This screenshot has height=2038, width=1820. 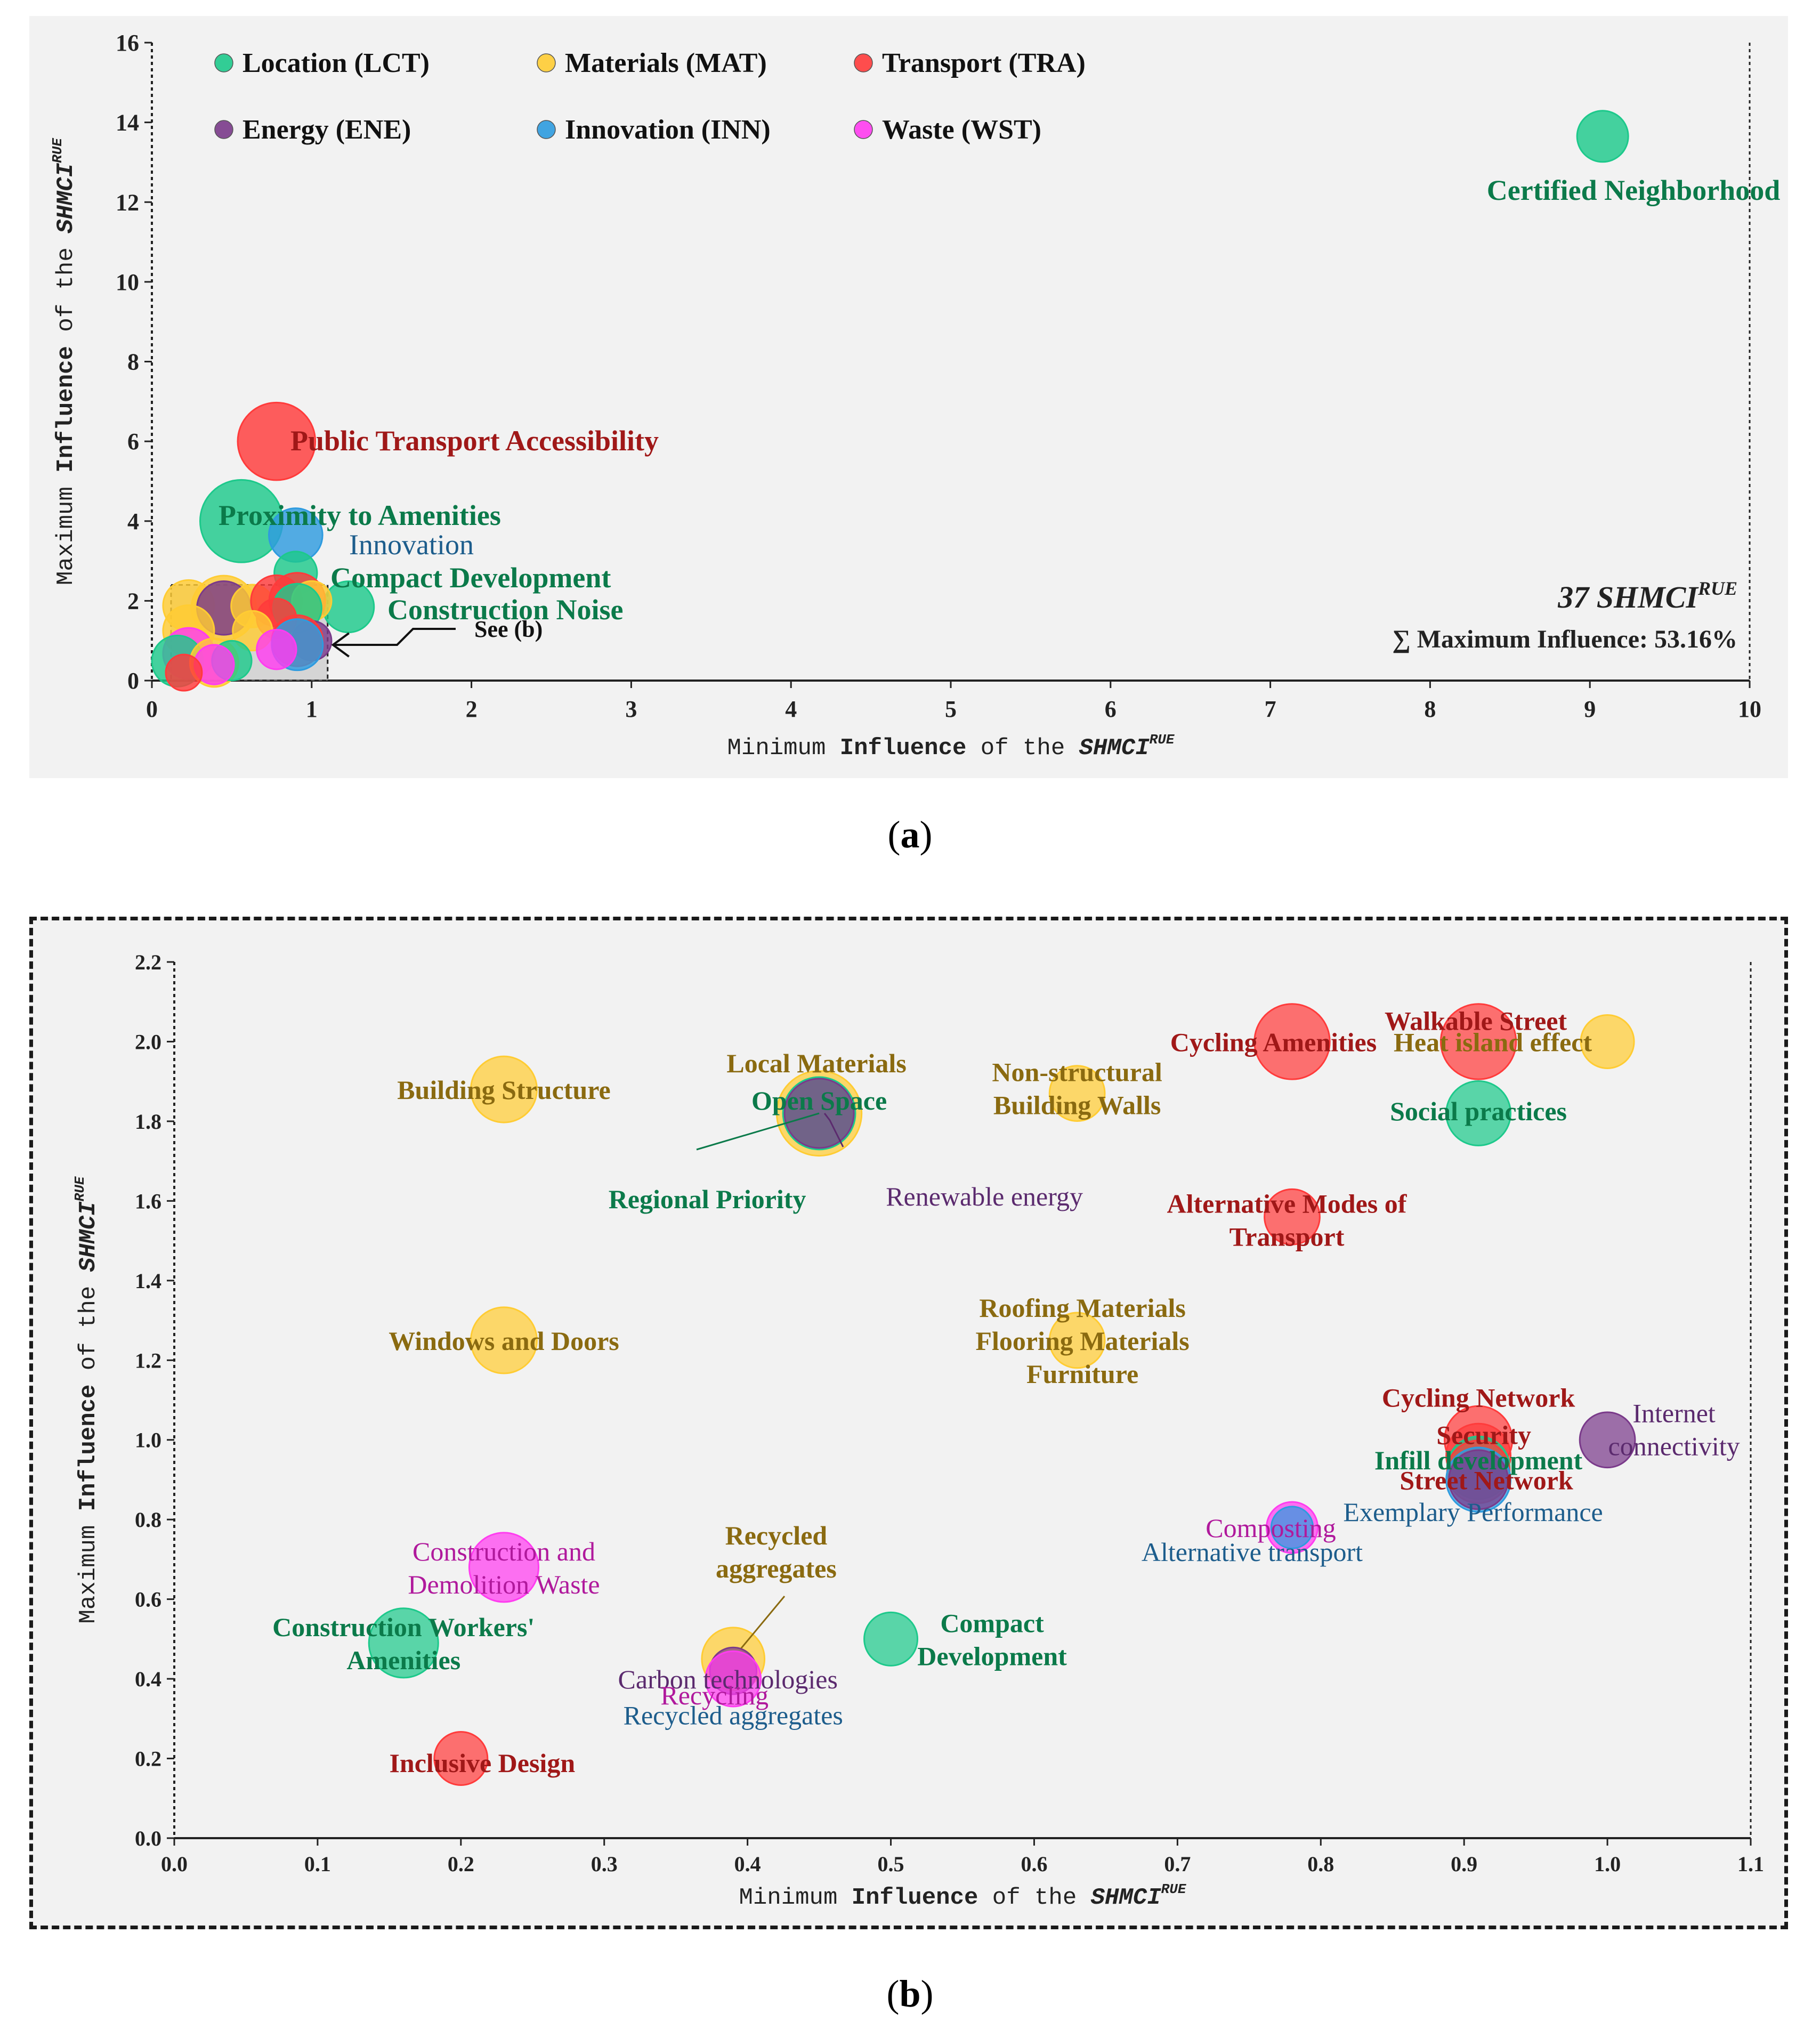 I want to click on x-tick-label: 1, so click(x=312, y=709).